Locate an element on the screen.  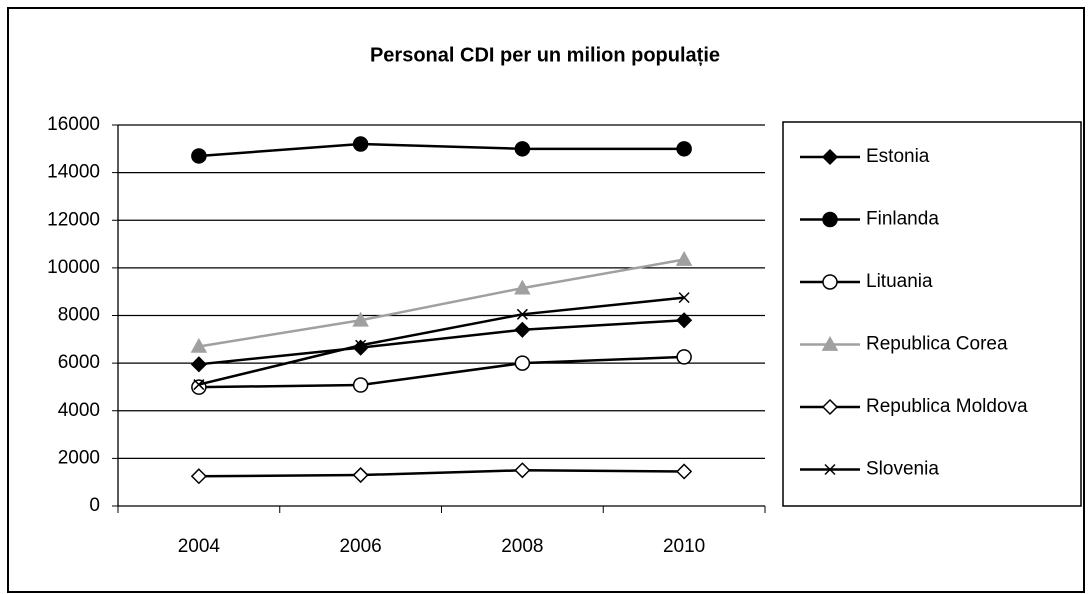
legend-label: Slovenia is located at coordinates (902, 469).